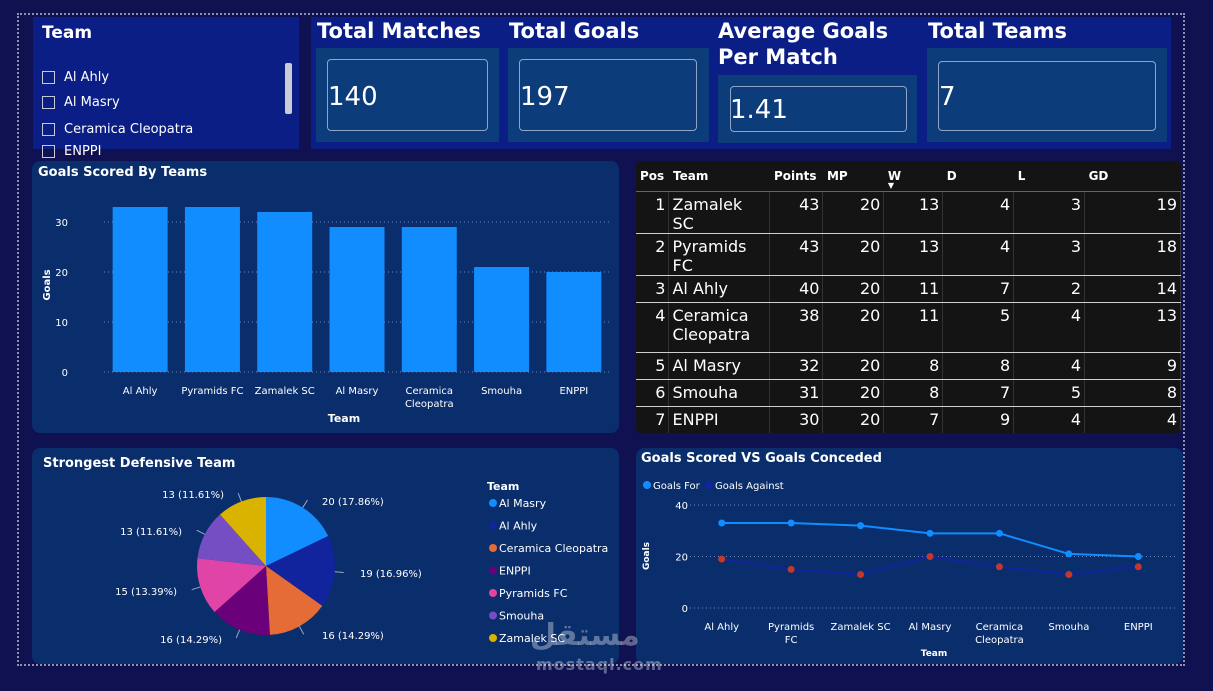  I want to click on kpi-value-total-teams: 7, so click(947, 97).